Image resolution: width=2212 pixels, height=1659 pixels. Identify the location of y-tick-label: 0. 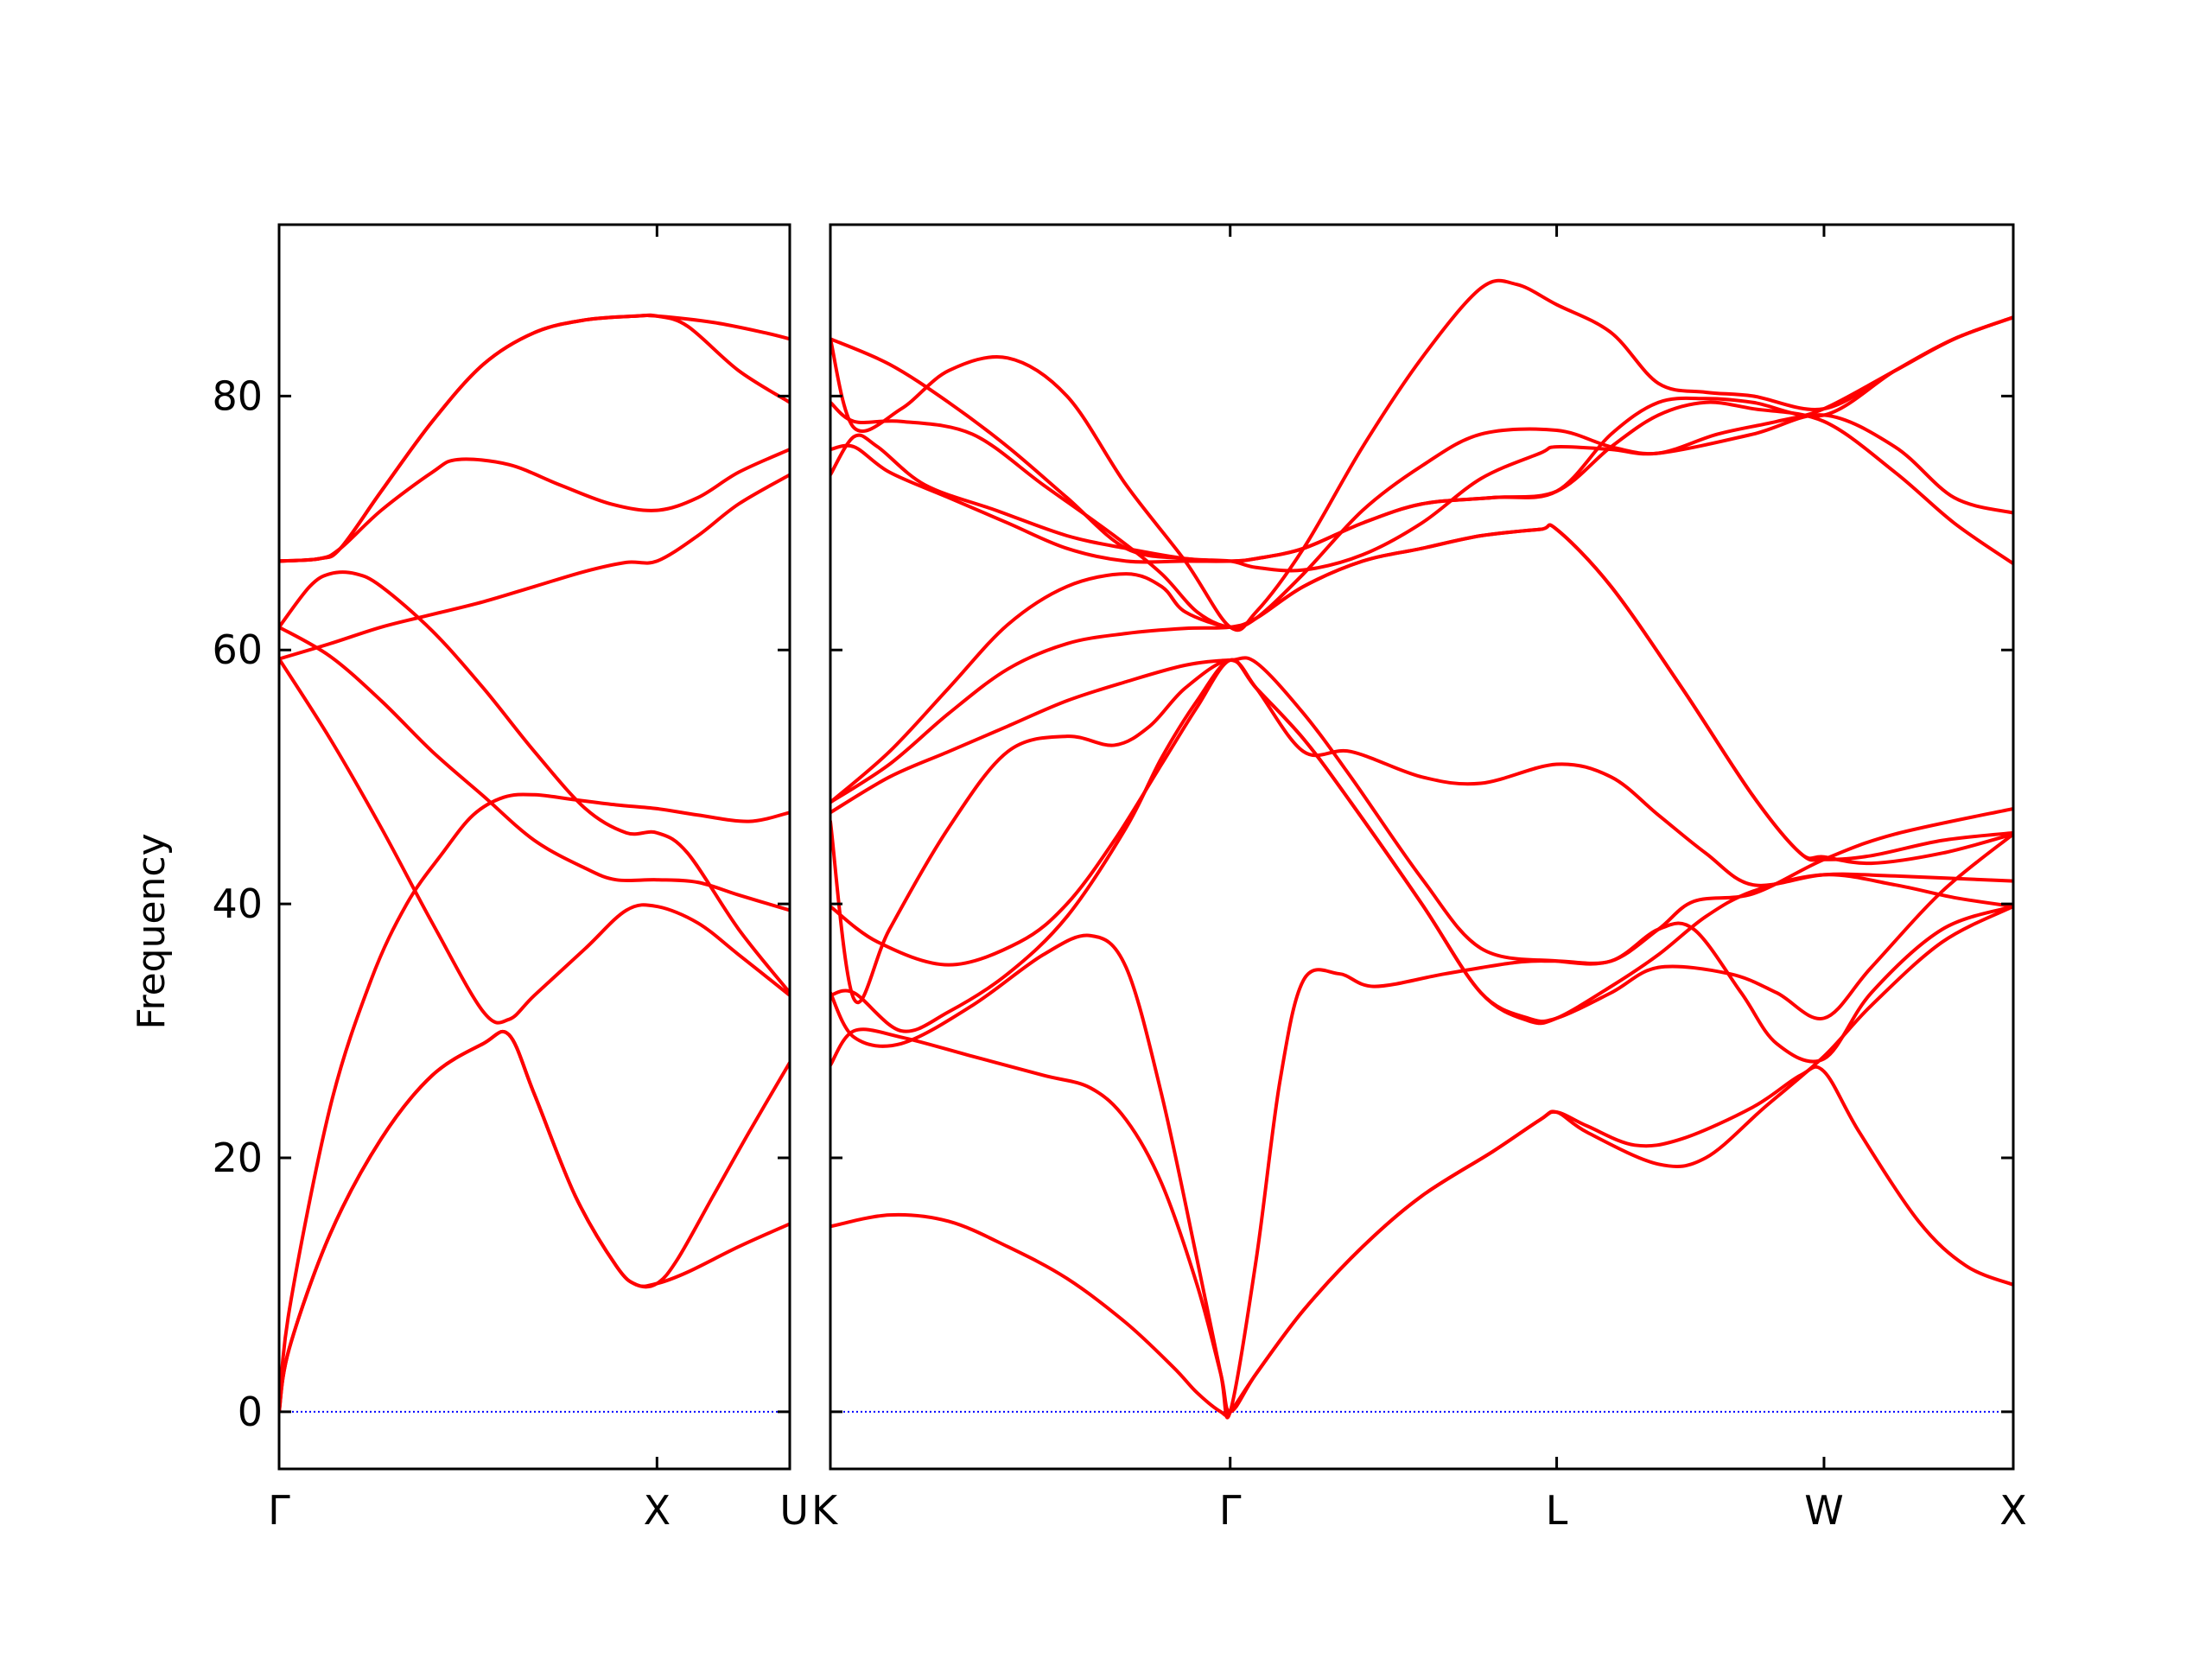
(250, 1412).